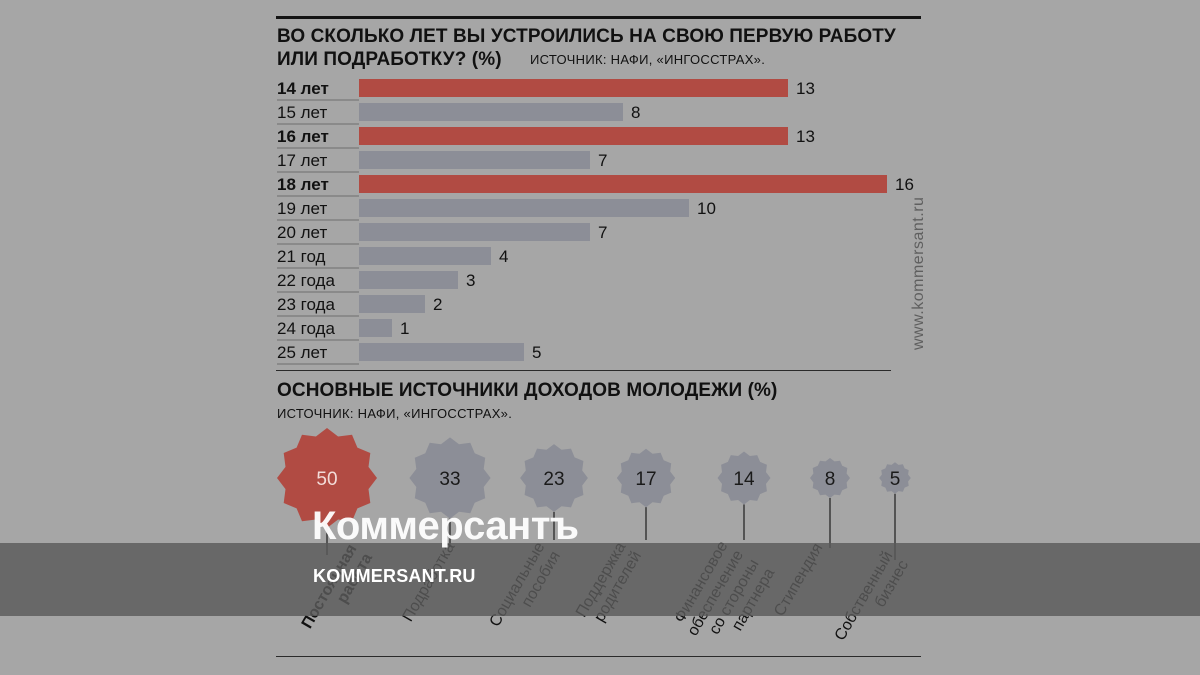  What do you see at coordinates (303, 184) in the screenshot?
I see `bar-category-label: 18 лет` at bounding box center [303, 184].